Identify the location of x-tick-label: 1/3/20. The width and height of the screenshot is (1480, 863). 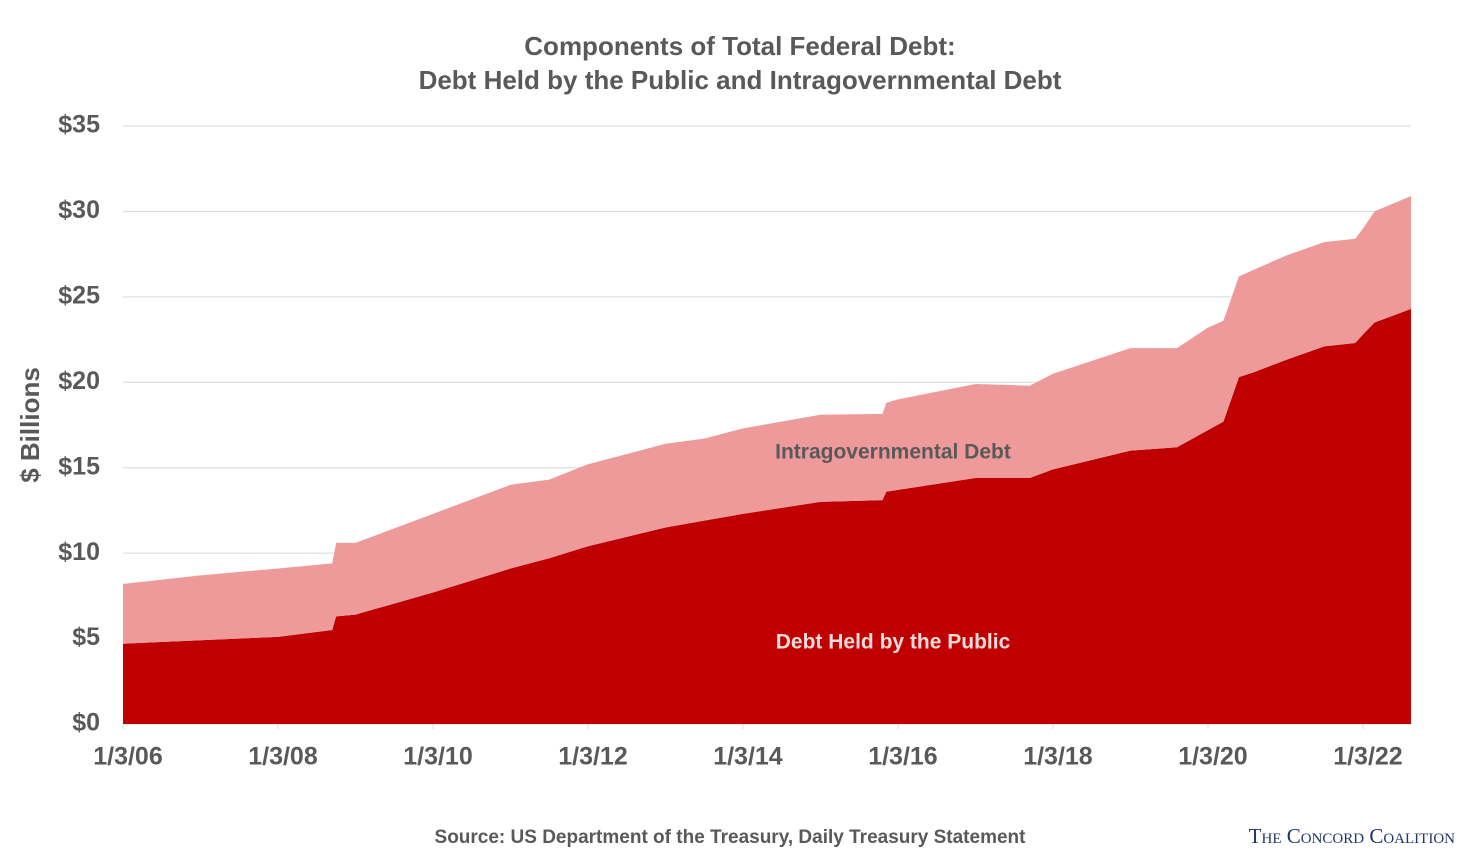
(1213, 757).